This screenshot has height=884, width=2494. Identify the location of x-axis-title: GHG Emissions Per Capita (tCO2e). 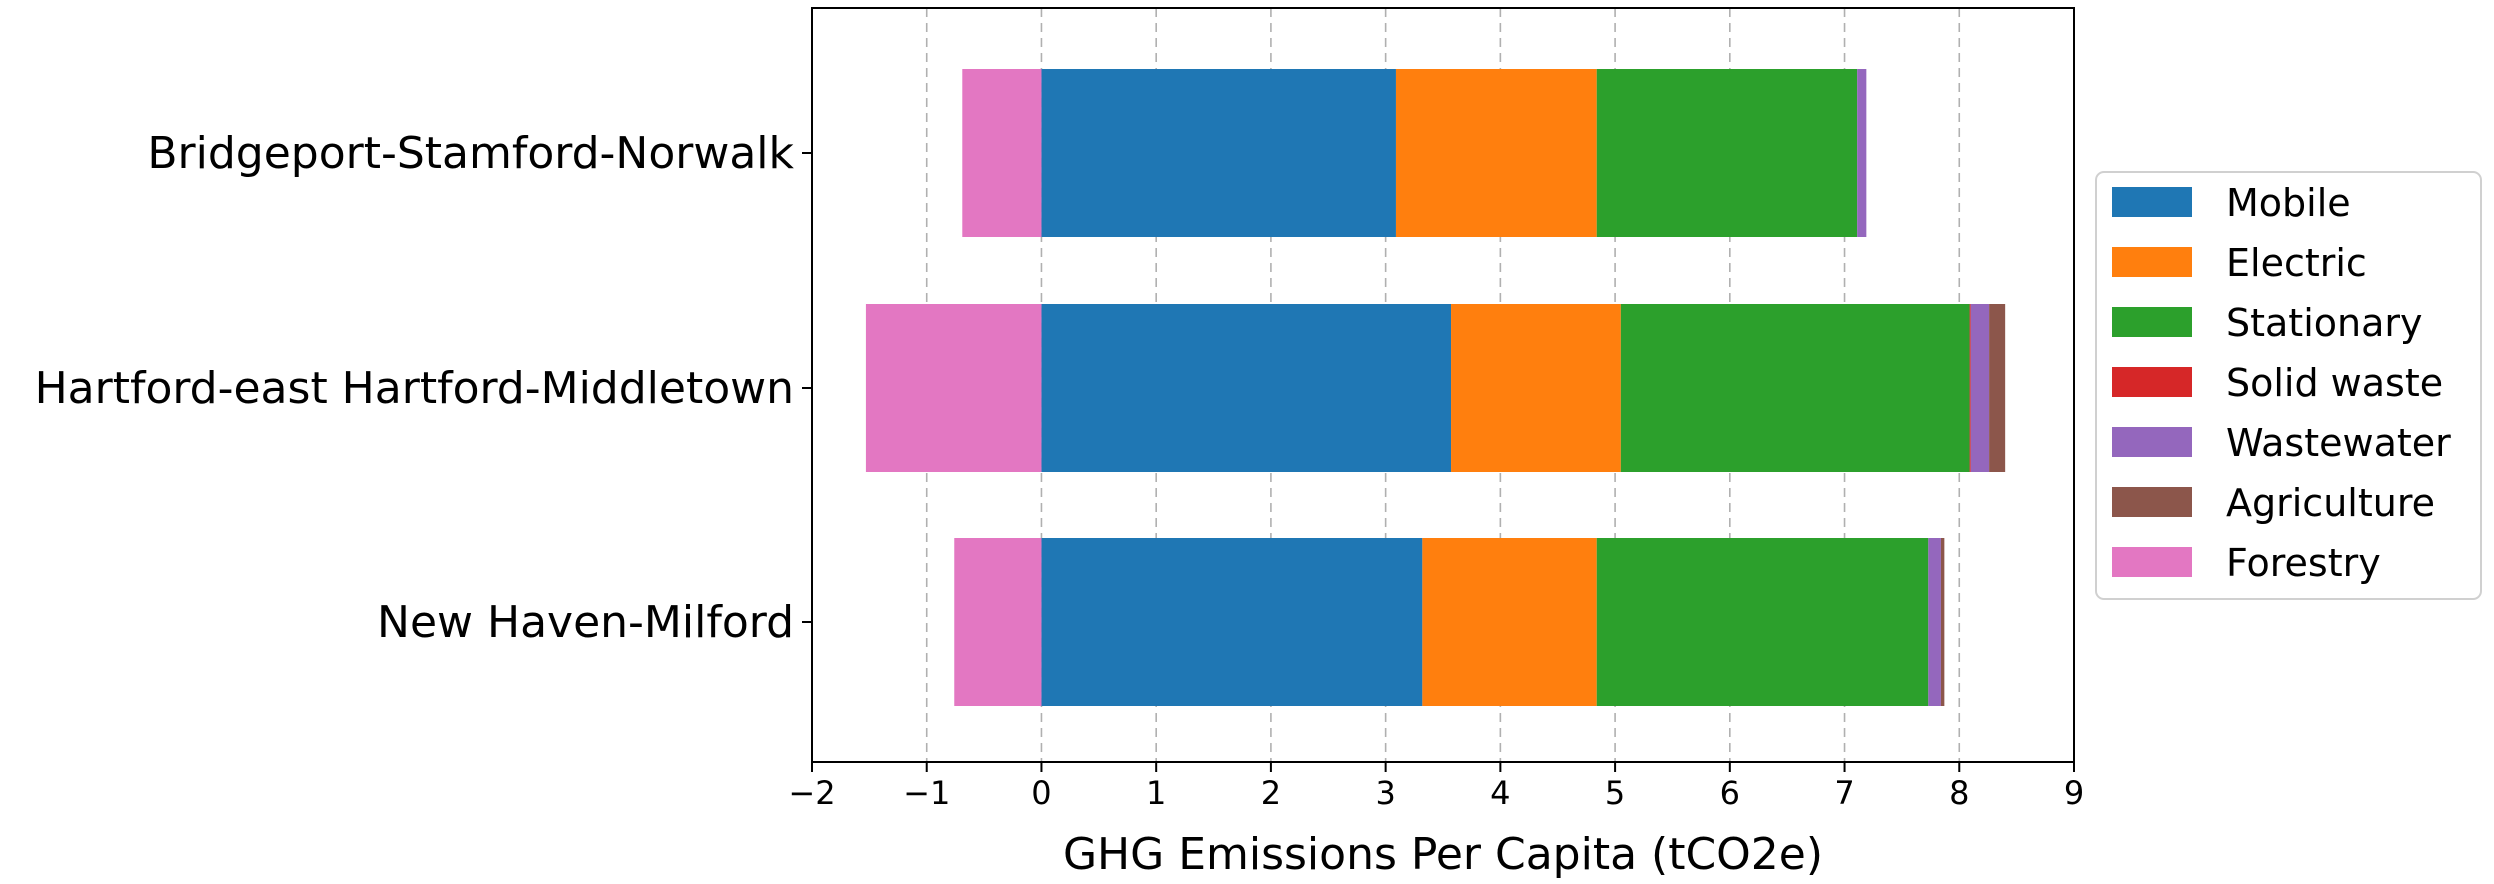
(1443, 854).